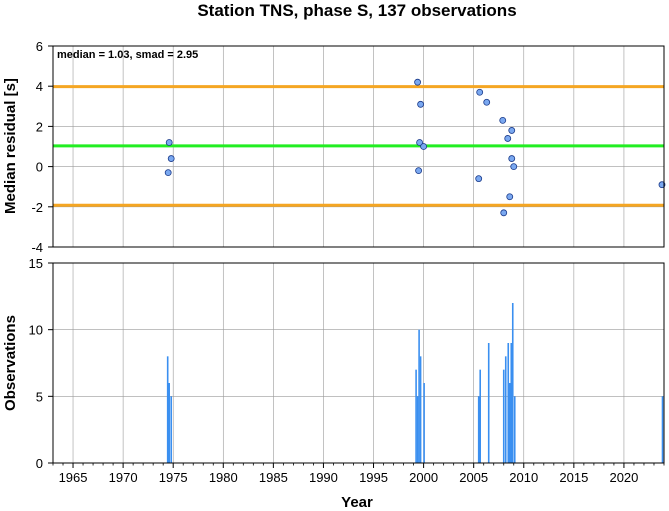  I want to click on x-tick-label: 1980, so click(223, 477).